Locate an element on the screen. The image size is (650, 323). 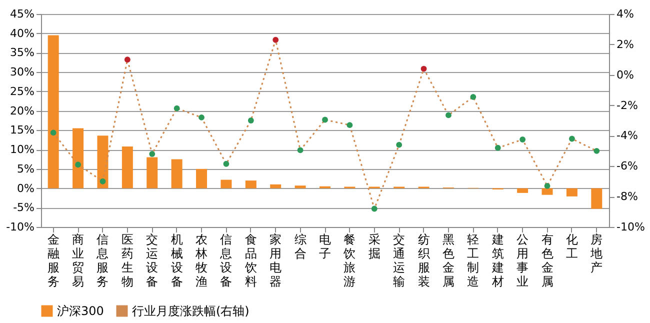
x-tick-label: 公用事业 is located at coordinates (522, 260).